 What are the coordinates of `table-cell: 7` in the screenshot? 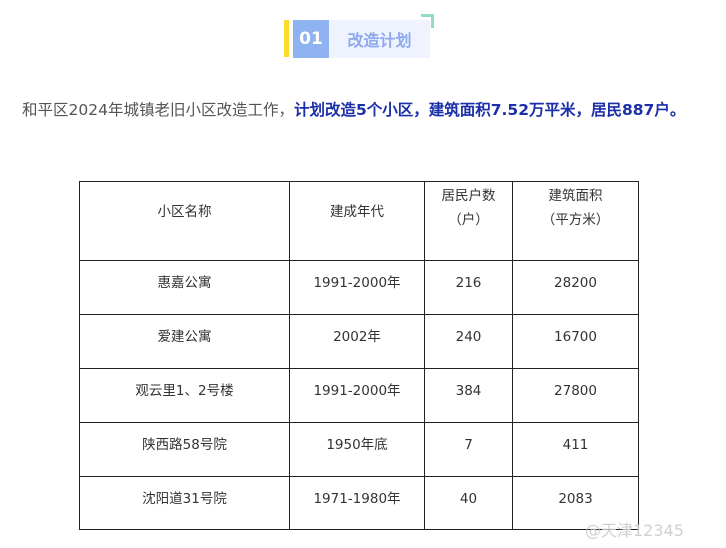 It's located at (468, 449).